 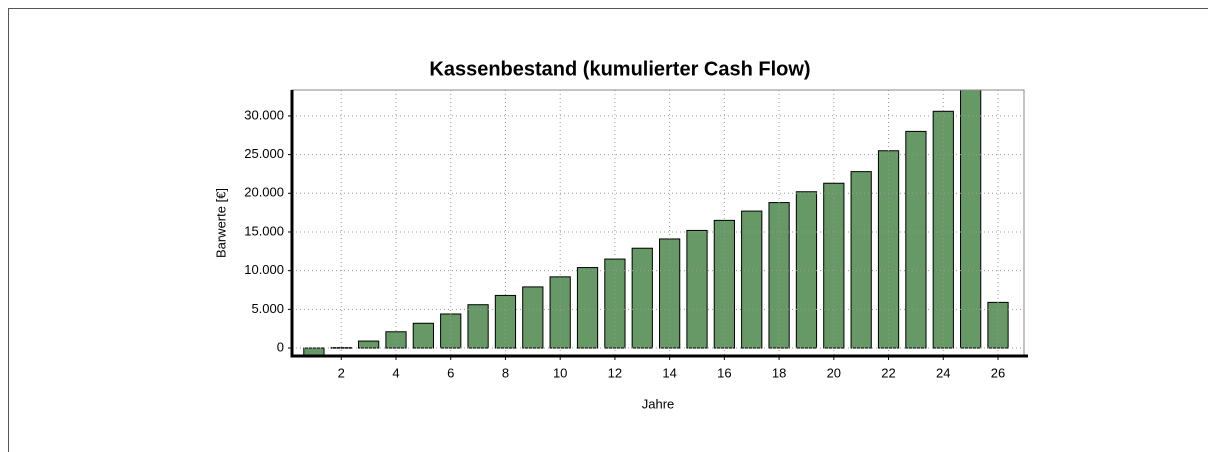 What do you see at coordinates (264, 269) in the screenshot?
I see `y-tick-label: 10.000` at bounding box center [264, 269].